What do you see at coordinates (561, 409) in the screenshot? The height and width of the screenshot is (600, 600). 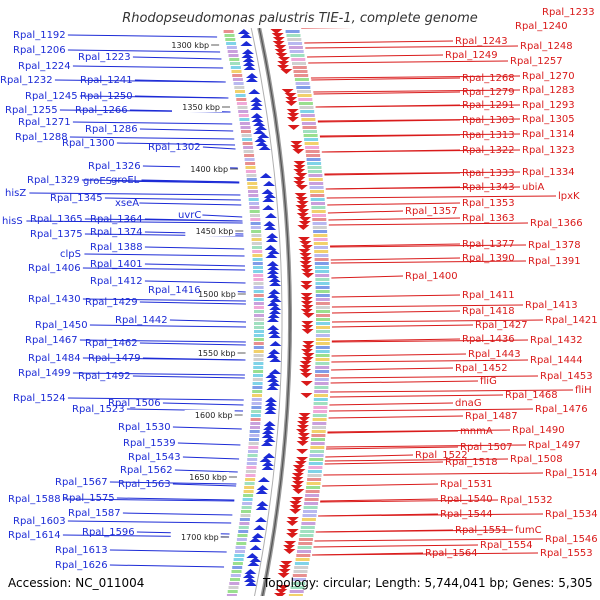 I see `reverse-gene-label: Rpal_1476` at bounding box center [561, 409].